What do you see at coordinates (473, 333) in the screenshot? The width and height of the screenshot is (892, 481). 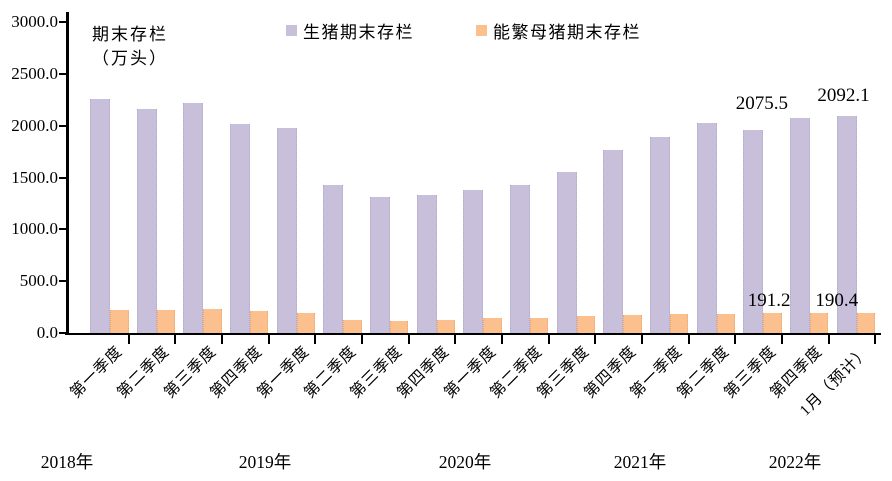 I see `x-axis` at bounding box center [473, 333].